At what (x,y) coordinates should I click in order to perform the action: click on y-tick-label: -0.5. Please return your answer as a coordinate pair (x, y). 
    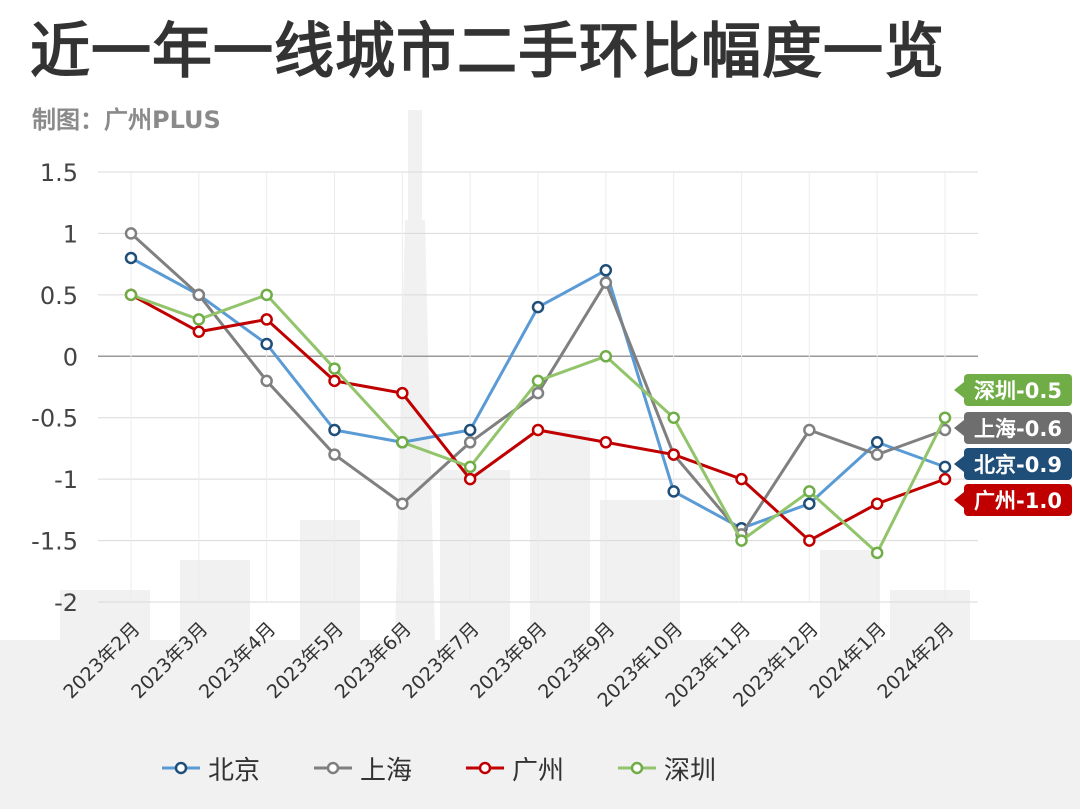
    Looking at the image, I should click on (54, 419).